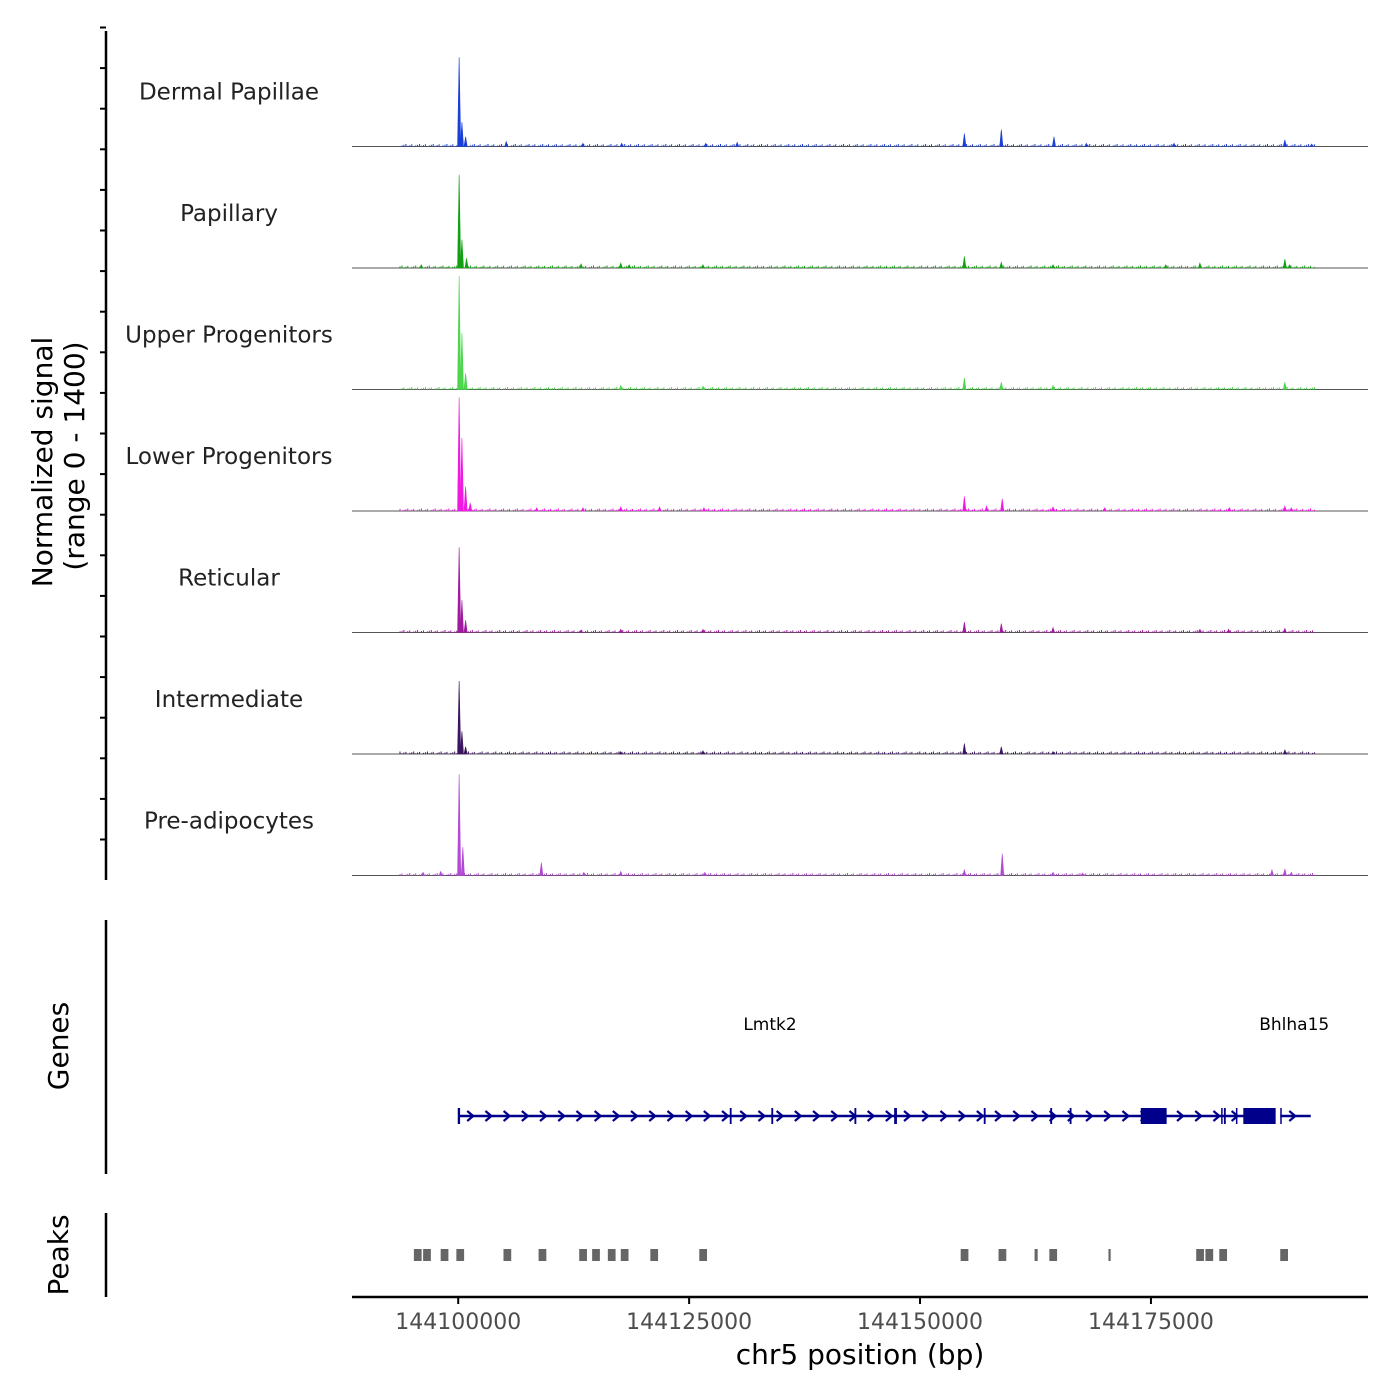  I want to click on x-tick-label: 144100000, so click(458, 1322).